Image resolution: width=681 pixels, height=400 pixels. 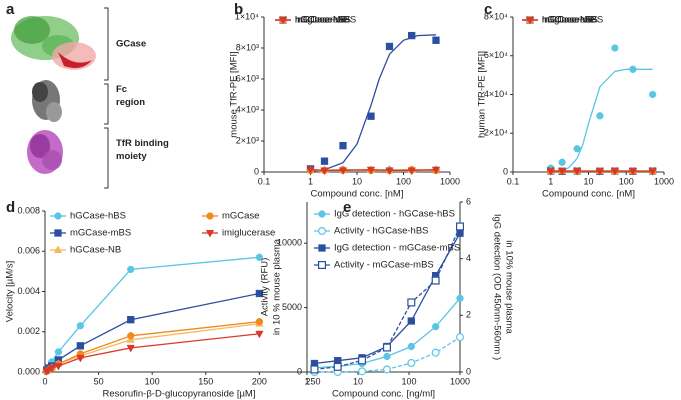 I want to click on y2-tick-label: 4, so click(x=468, y=258).